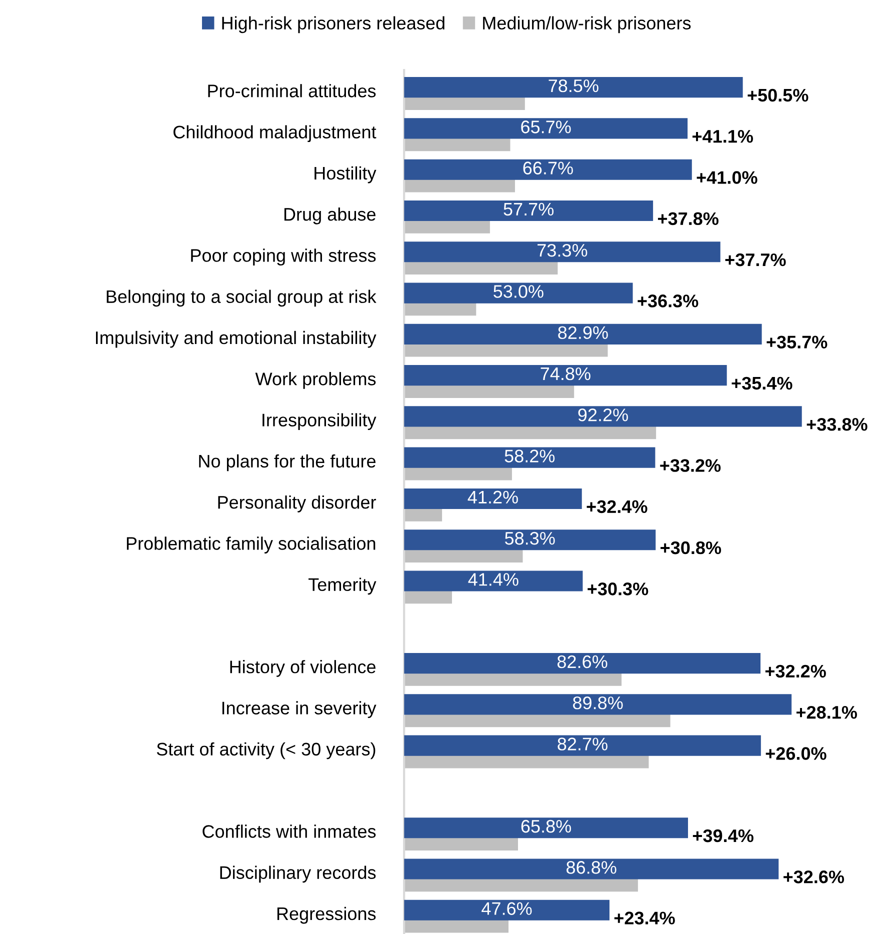 The image size is (894, 934). Describe the element at coordinates (727, 177) in the screenshot. I see `annotation: +41.0%` at that location.